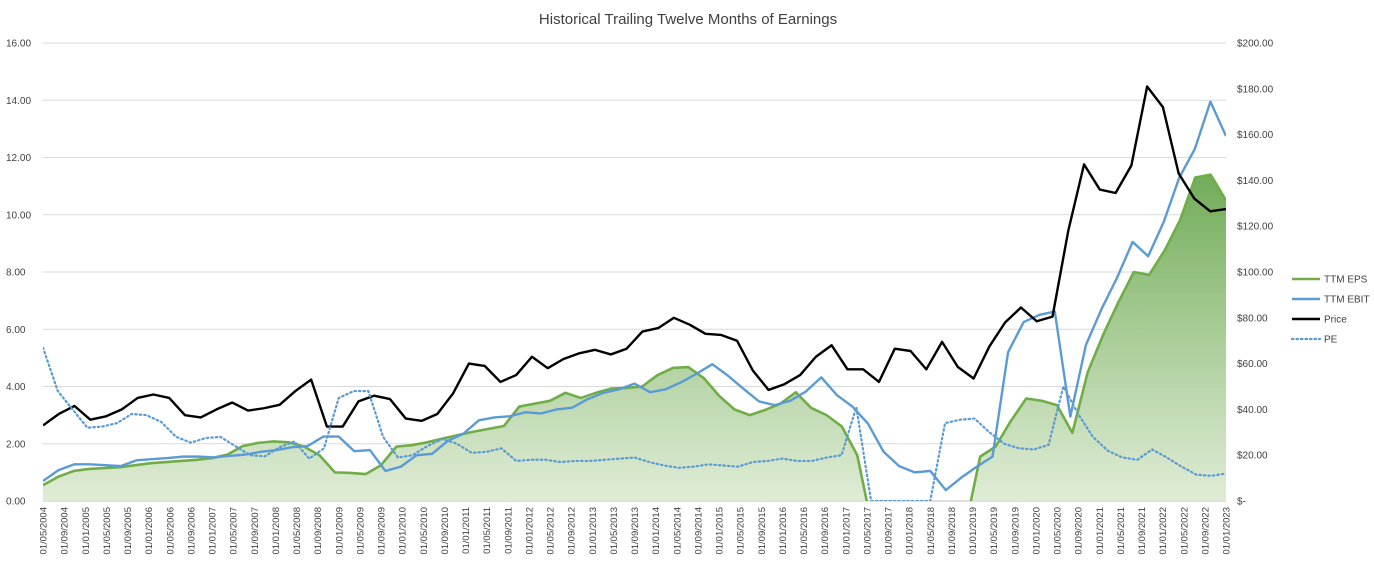 The image size is (1374, 569). What do you see at coordinates (466, 530) in the screenshot?
I see `x-tick-label: 01/01/2011` at bounding box center [466, 530].